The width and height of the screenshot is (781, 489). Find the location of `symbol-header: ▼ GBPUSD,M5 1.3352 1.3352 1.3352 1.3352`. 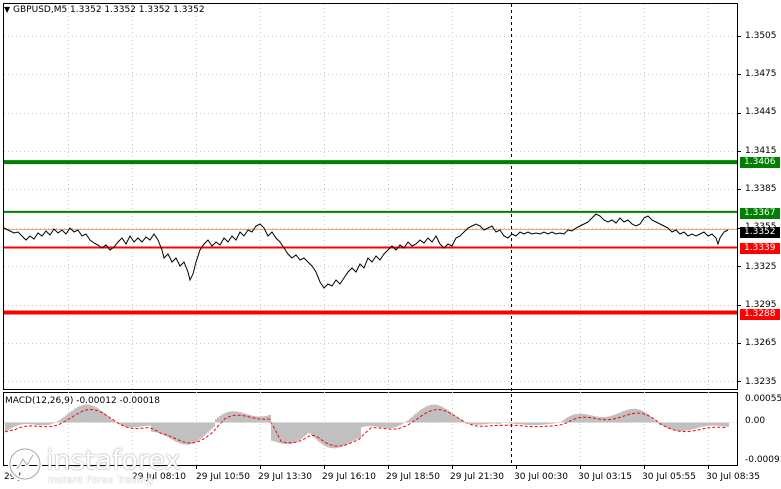

symbol-header: ▼ GBPUSD,M5 1.3352 1.3352 1.3352 1.3352 is located at coordinates (104, 10).